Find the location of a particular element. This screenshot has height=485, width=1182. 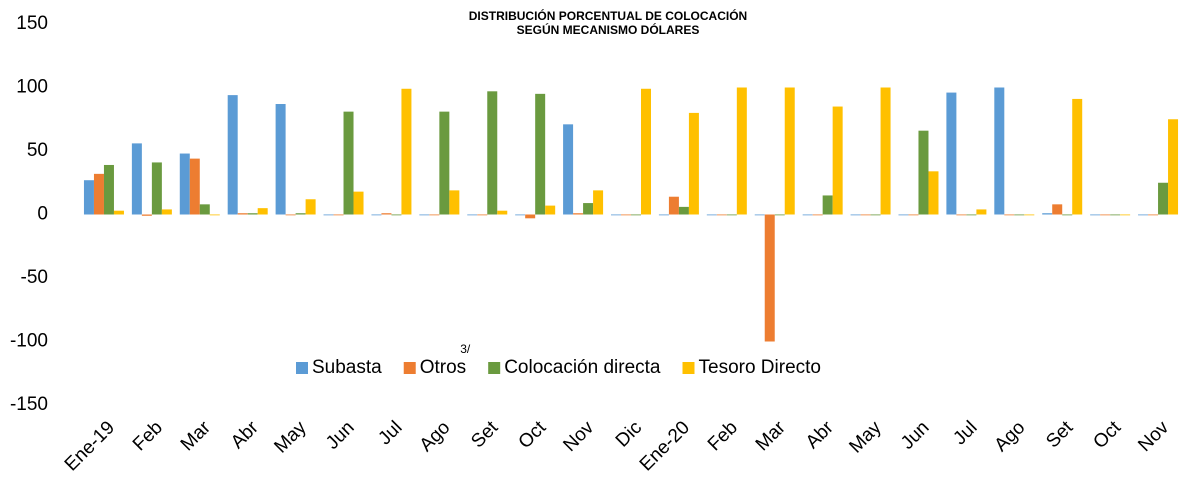

chart-title: DISTRIBUCIÓN PORCENTUAL DE COLOCACIÓN is located at coordinates (608, 15).